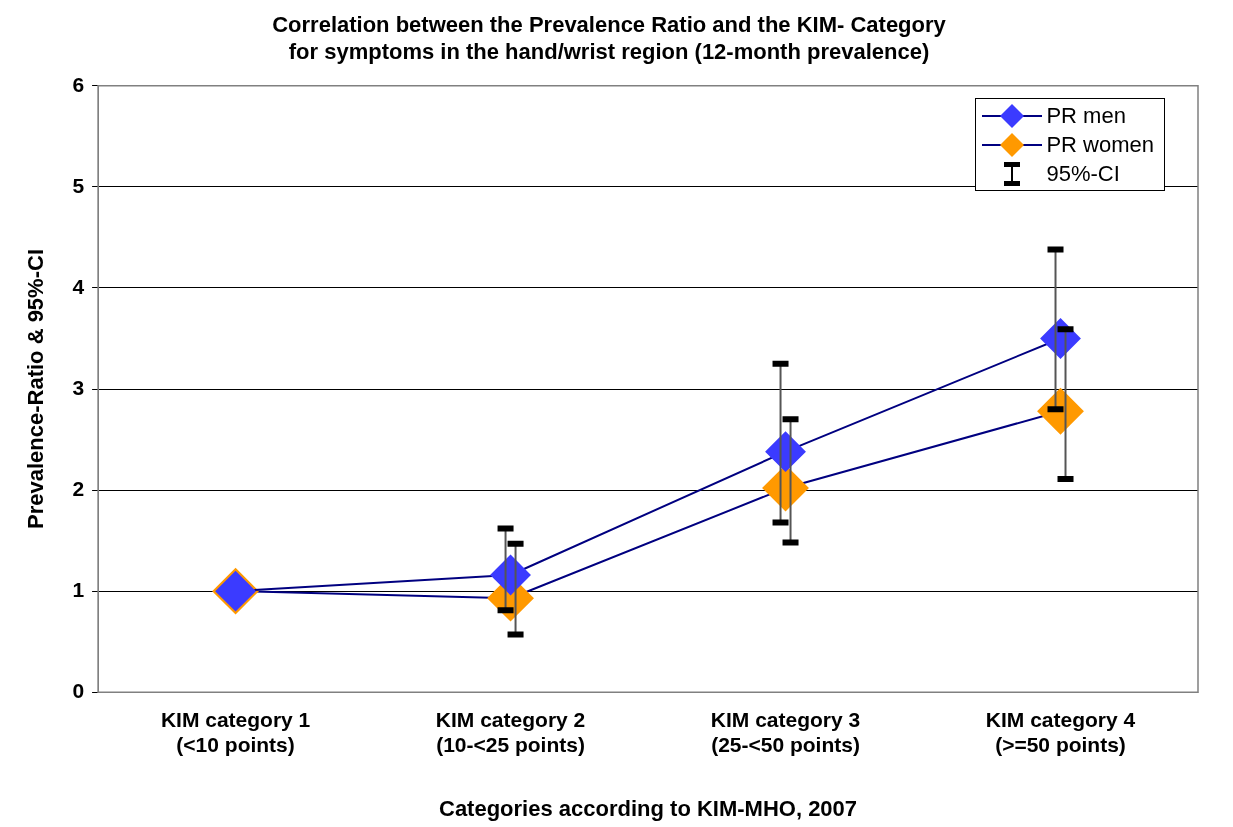 This screenshot has height=827, width=1233. I want to click on legend-label: PR women, so click(1100, 144).